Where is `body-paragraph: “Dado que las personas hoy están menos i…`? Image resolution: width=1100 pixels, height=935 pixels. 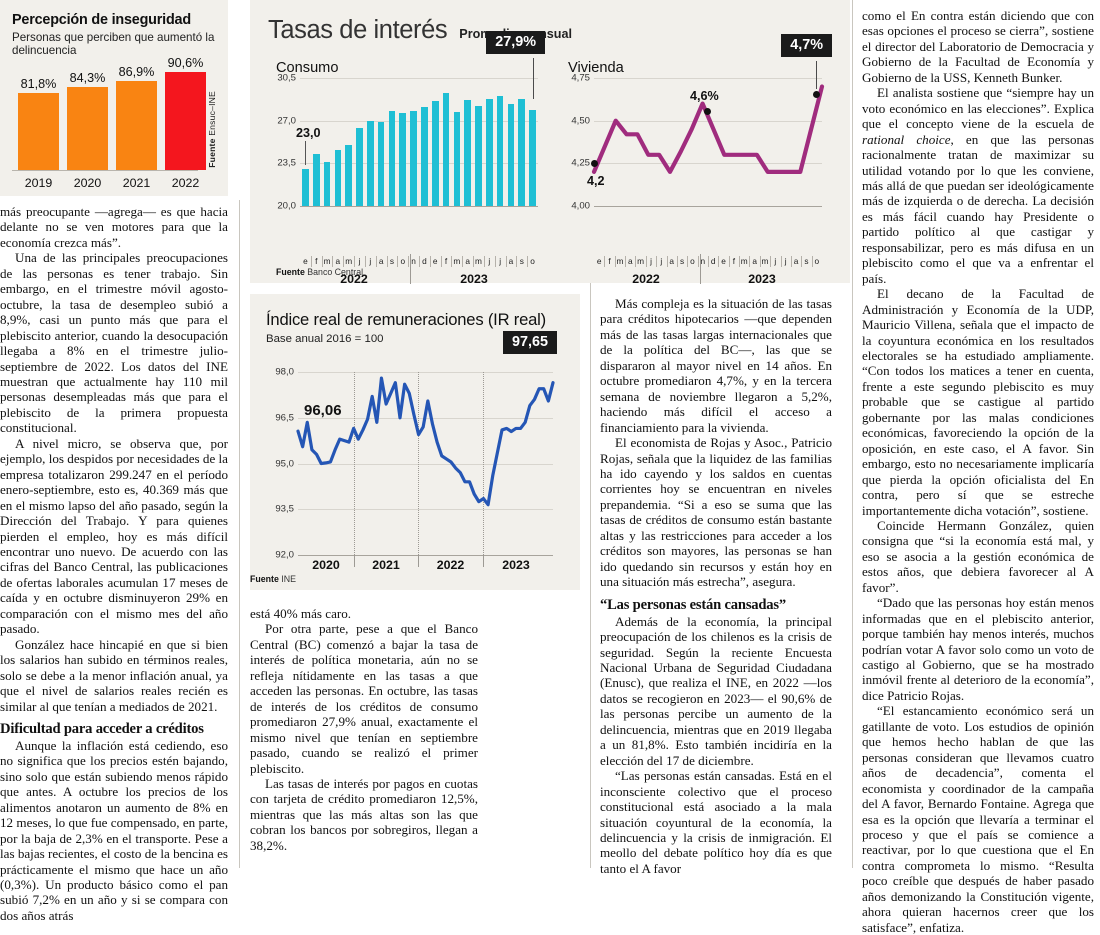
body-paragraph: “Dado que las personas hoy están menos i… is located at coordinates (978, 649).